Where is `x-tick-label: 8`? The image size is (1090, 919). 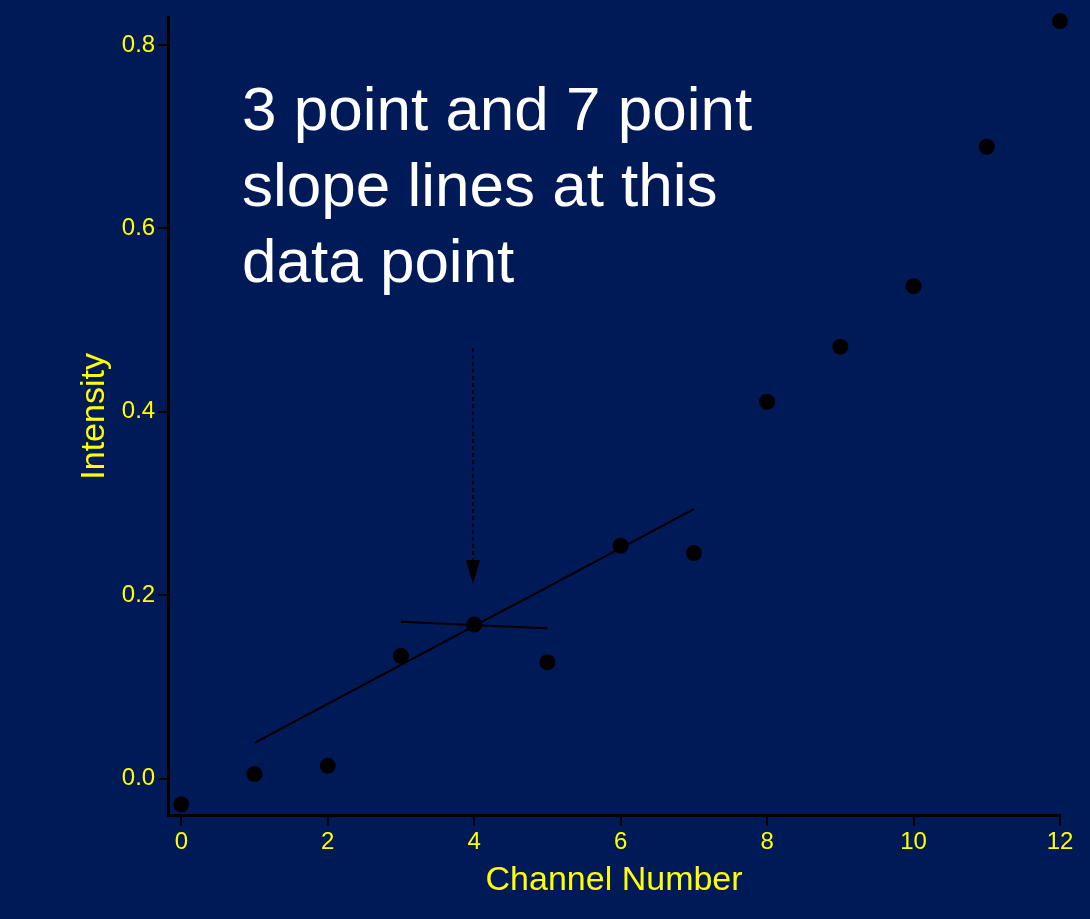
x-tick-label: 8 is located at coordinates (767, 841).